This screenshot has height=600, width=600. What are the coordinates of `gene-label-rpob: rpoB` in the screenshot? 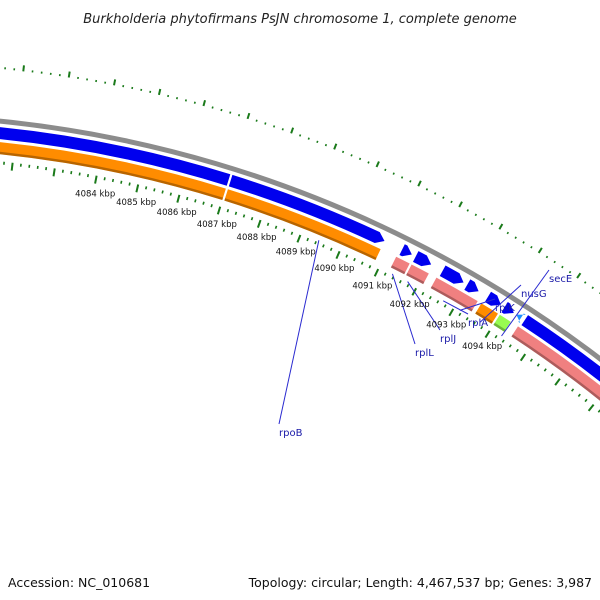 It's located at (291, 433).